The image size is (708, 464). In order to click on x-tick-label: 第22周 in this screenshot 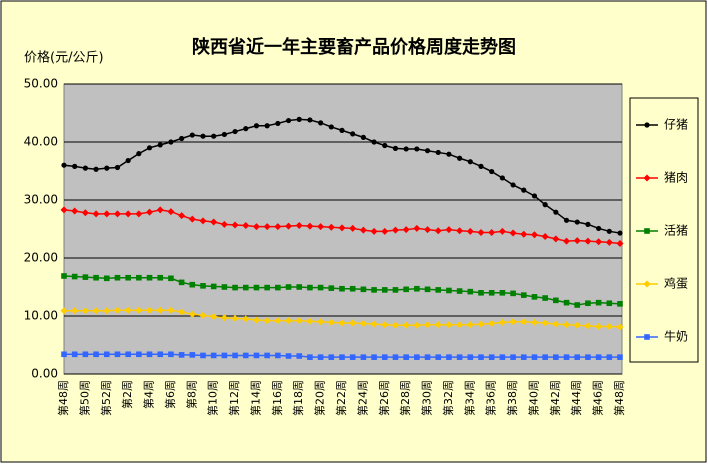, I will do `click(341, 398)`.